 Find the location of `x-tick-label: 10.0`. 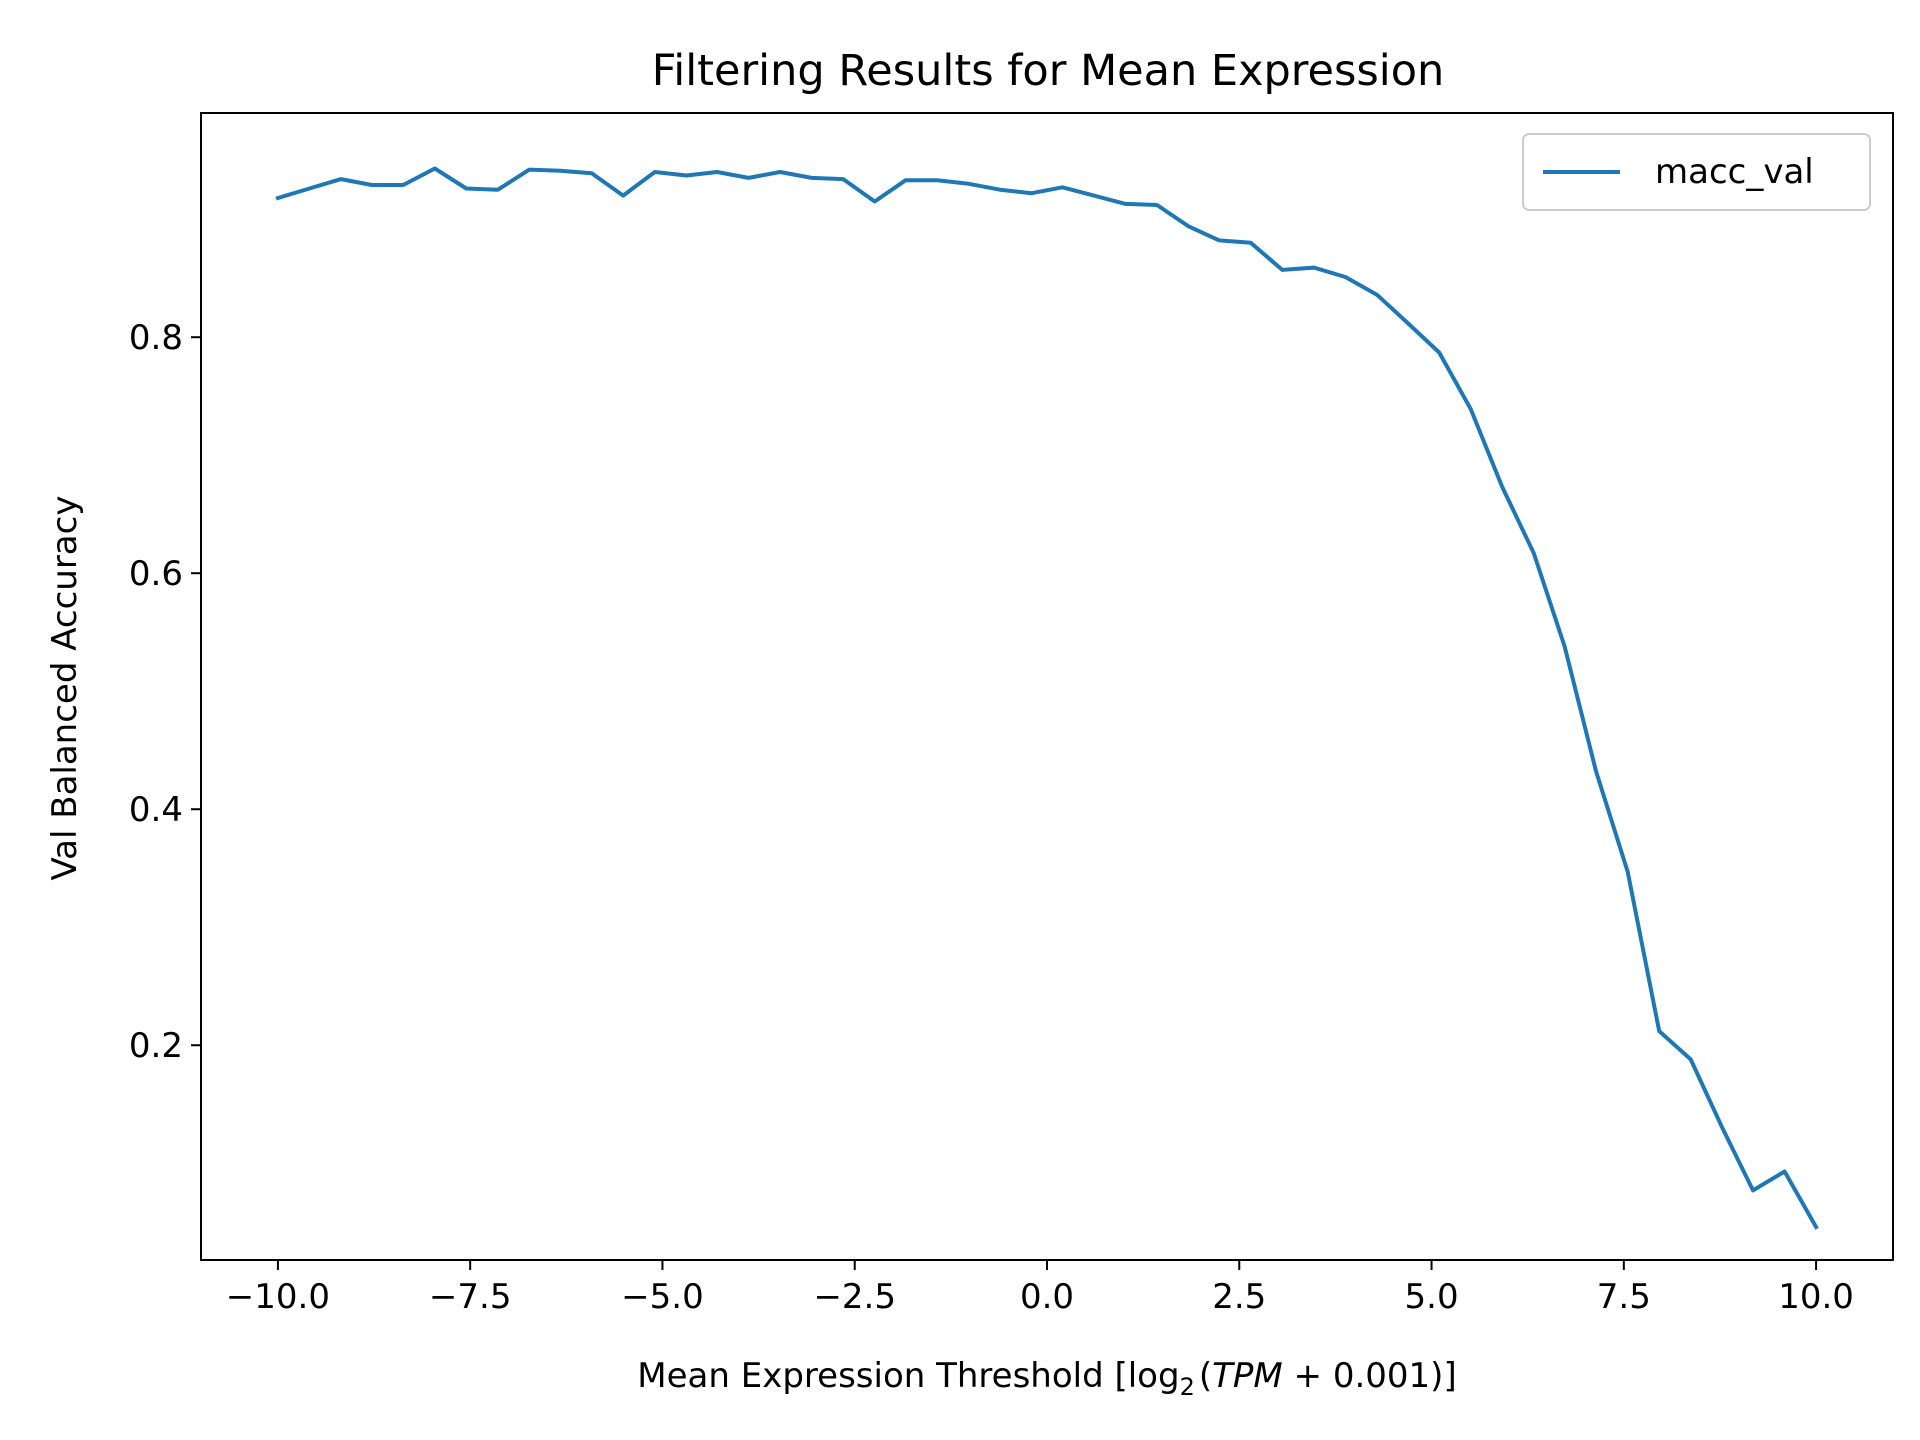

x-tick-label: 10.0 is located at coordinates (1816, 1297).